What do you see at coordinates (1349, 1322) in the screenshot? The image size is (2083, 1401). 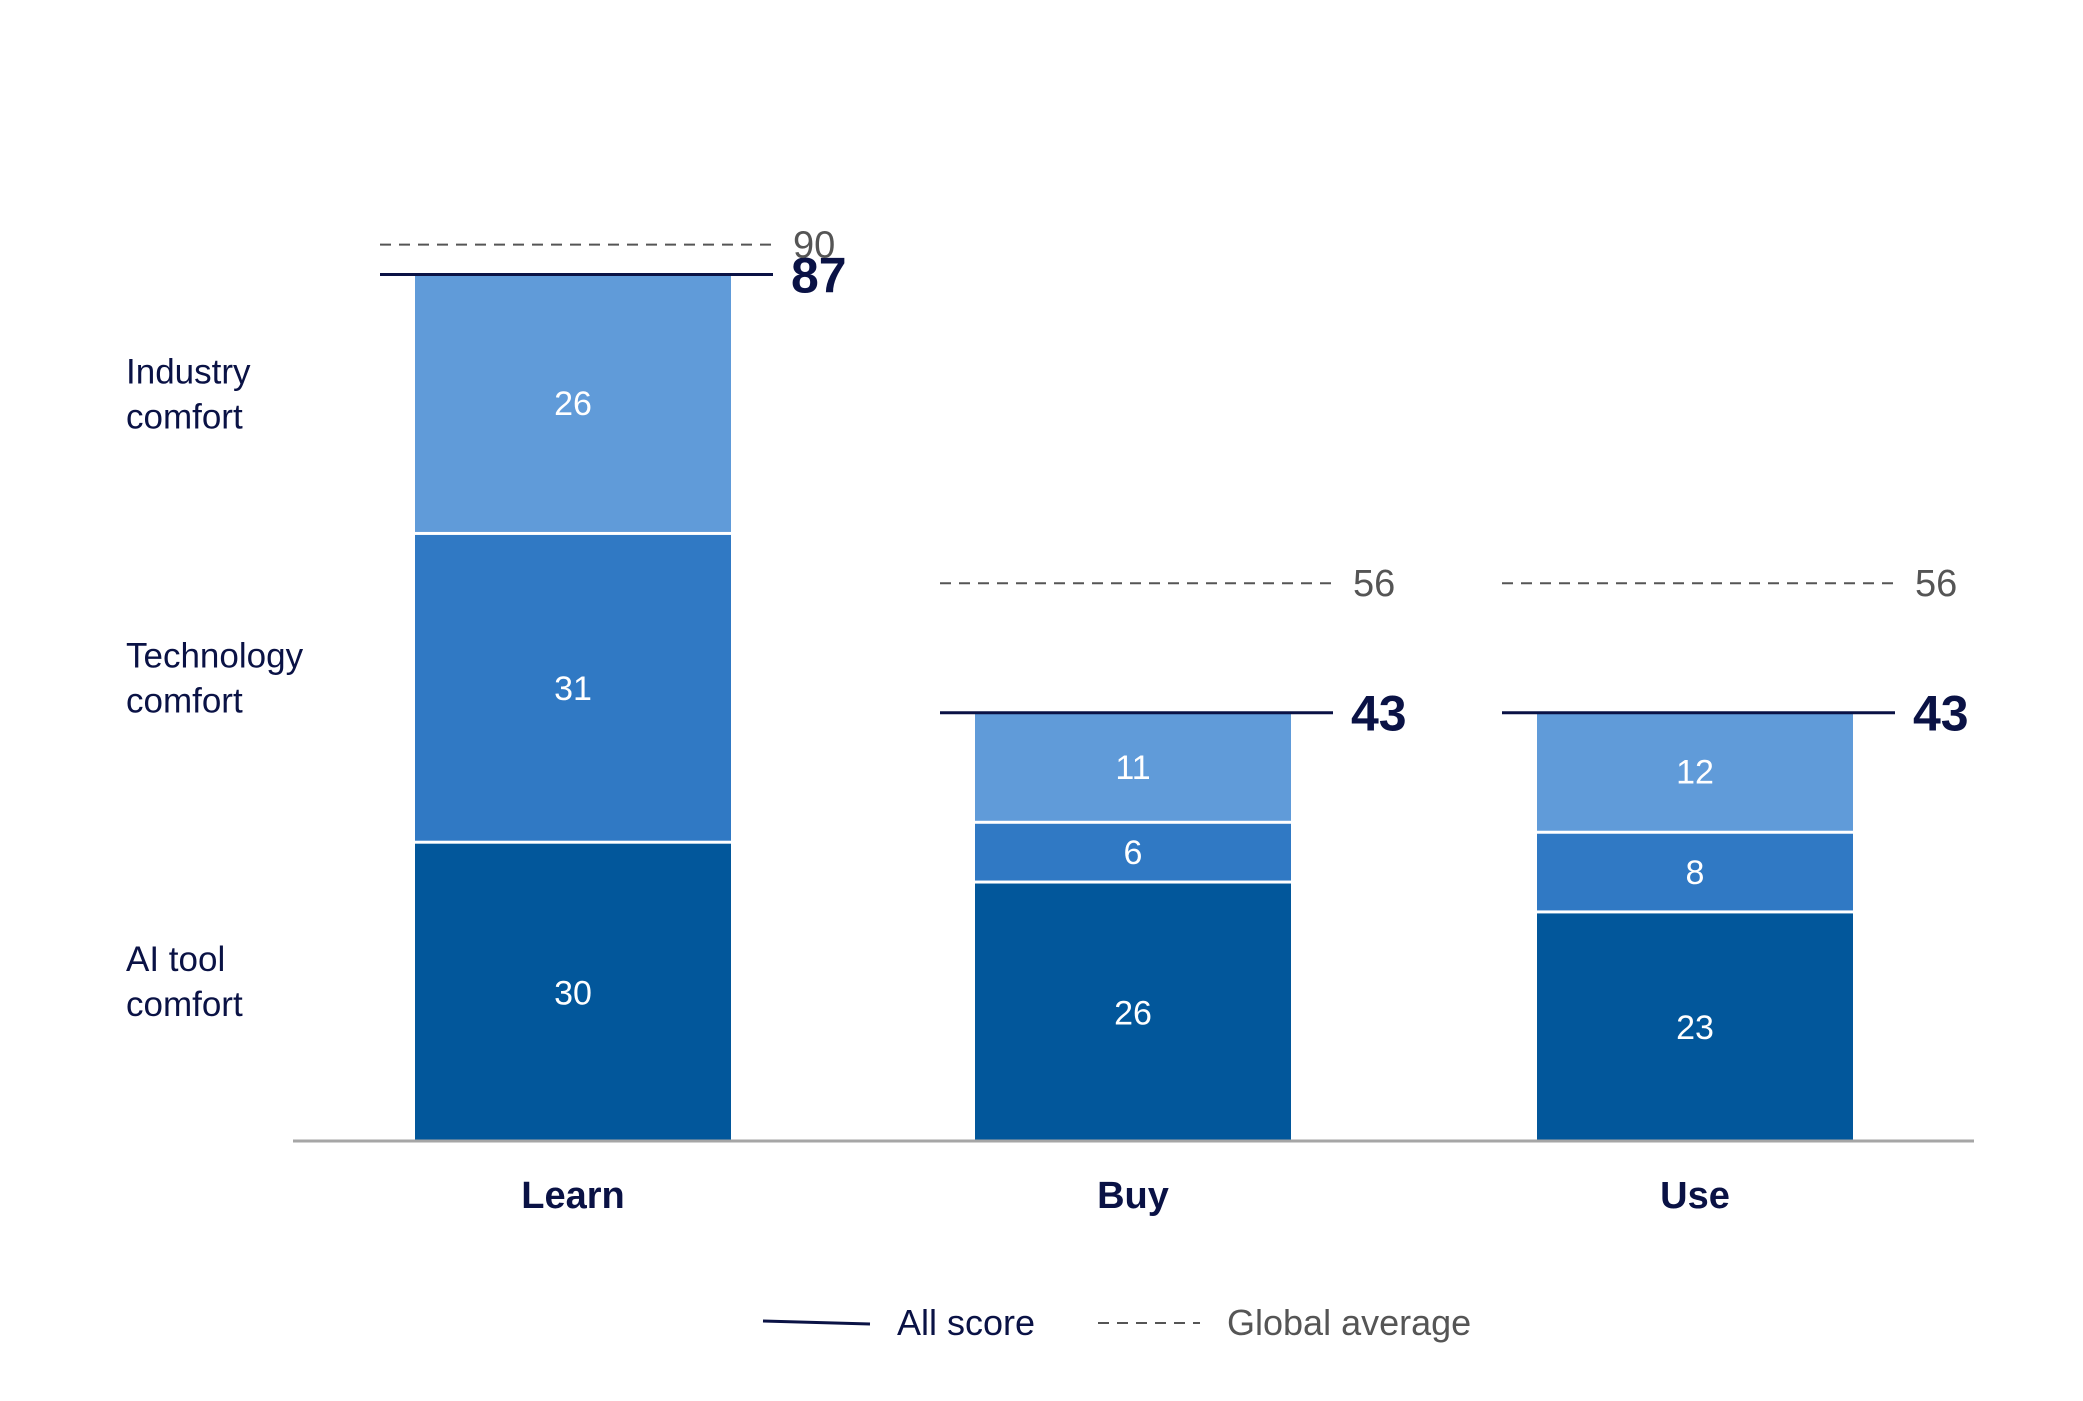 I see `legend-global-average: Global average` at bounding box center [1349, 1322].